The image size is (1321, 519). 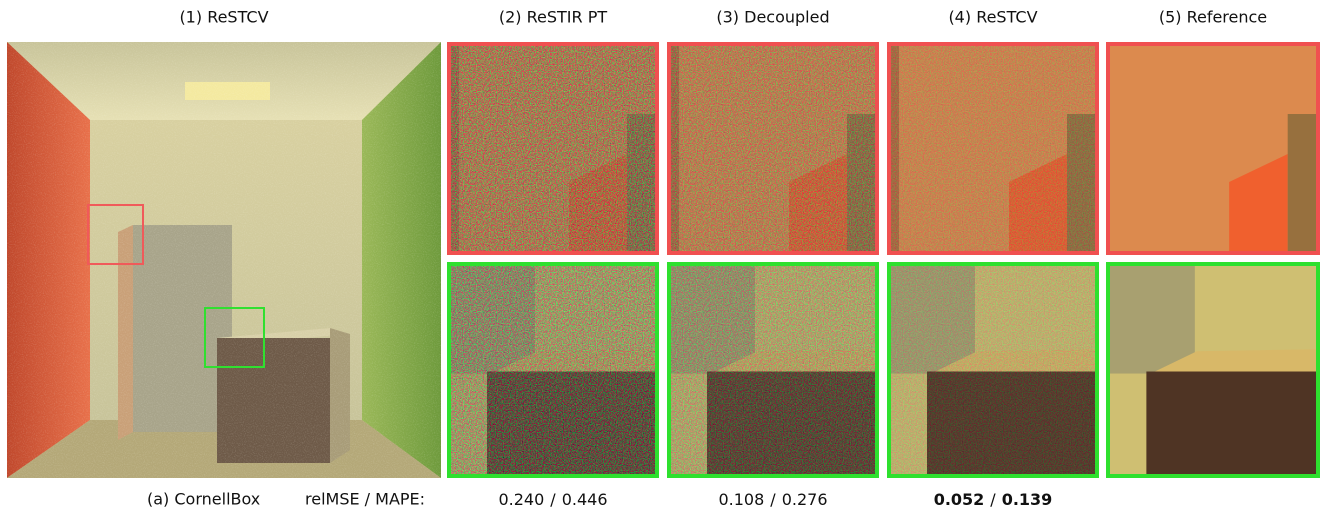 I want to click on mape: 0.139, so click(x=1027, y=499).